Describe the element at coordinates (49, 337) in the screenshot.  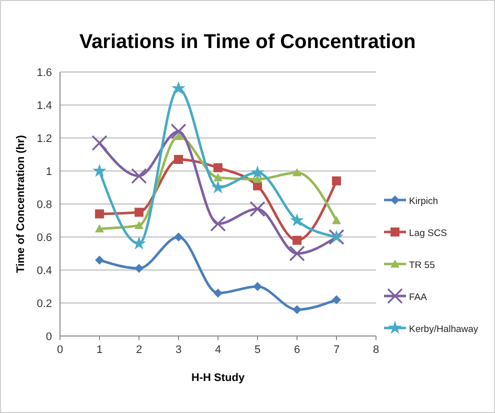
I see `y-tick-label: 0` at that location.